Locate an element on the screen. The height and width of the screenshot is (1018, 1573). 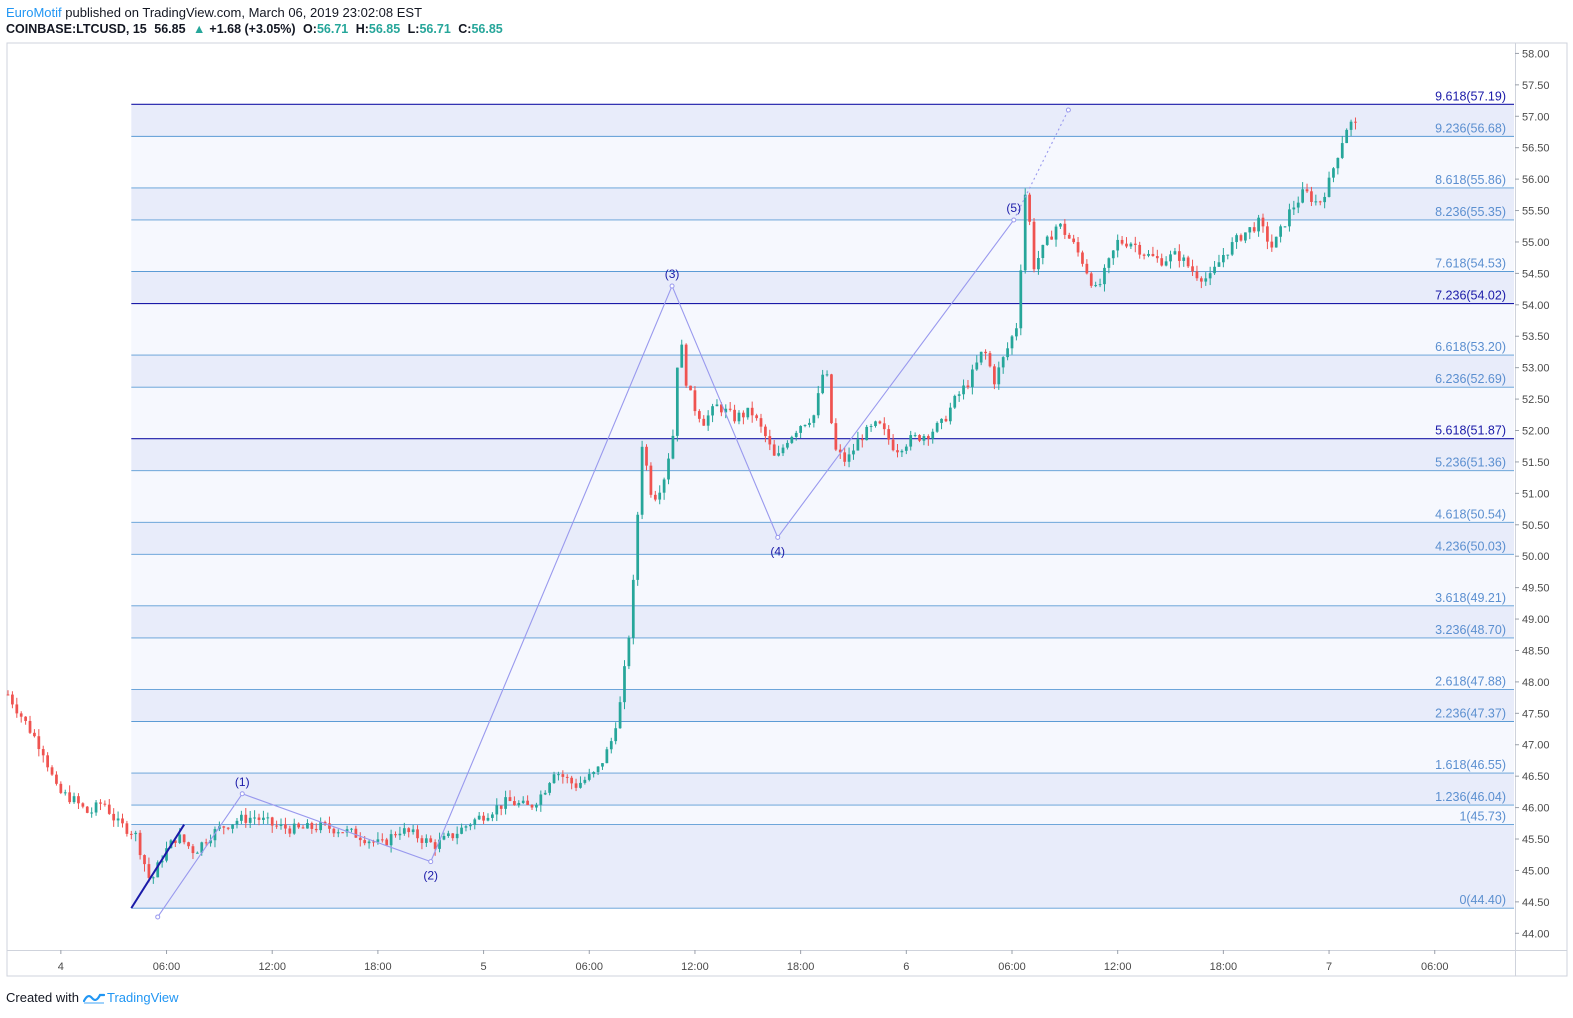
trend-line is located at coordinates (157, 866).